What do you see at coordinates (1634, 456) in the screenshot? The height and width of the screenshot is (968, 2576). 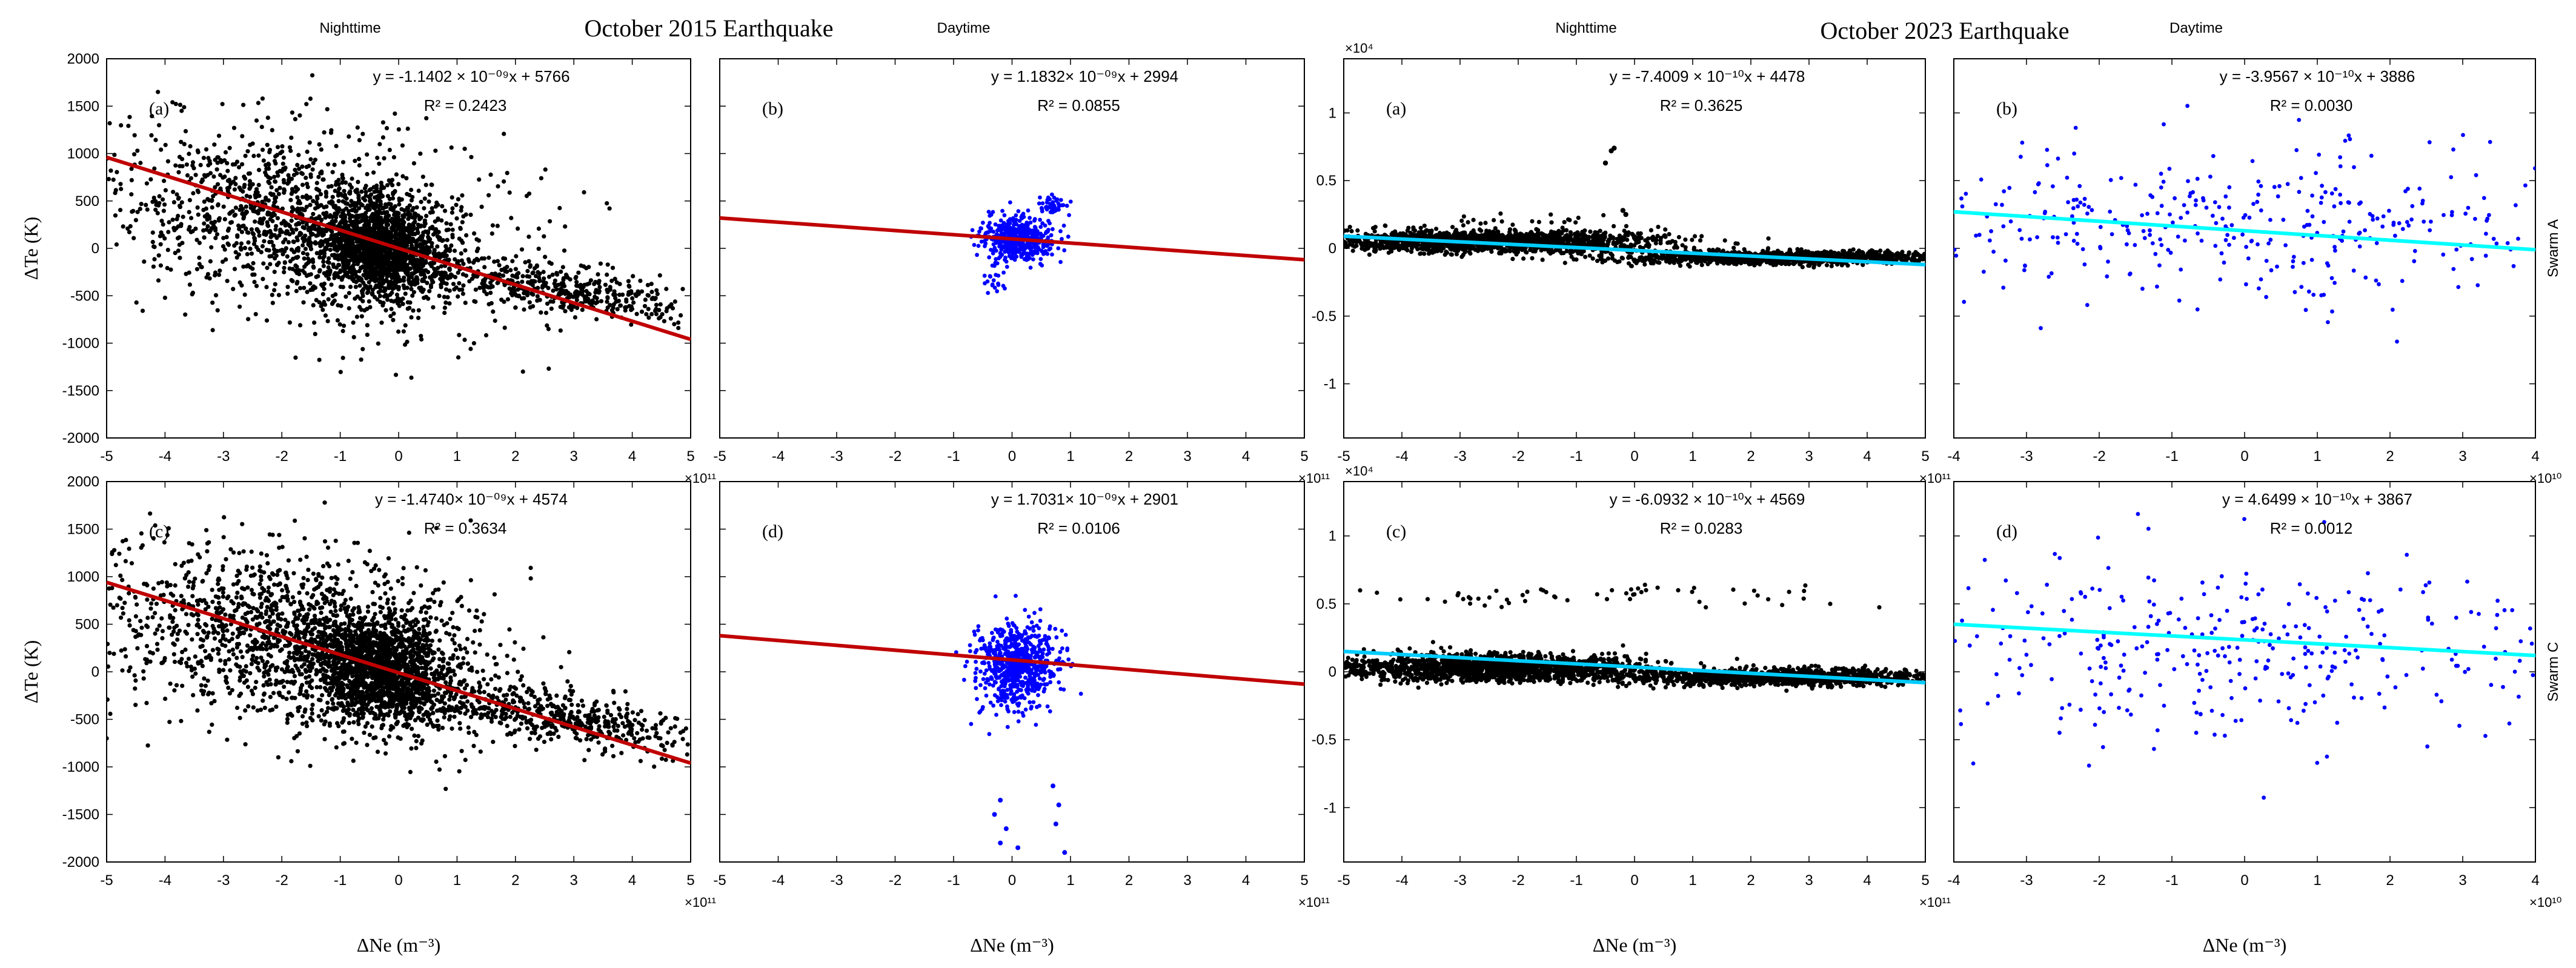 I see `x-tick-label: 0` at bounding box center [1634, 456].